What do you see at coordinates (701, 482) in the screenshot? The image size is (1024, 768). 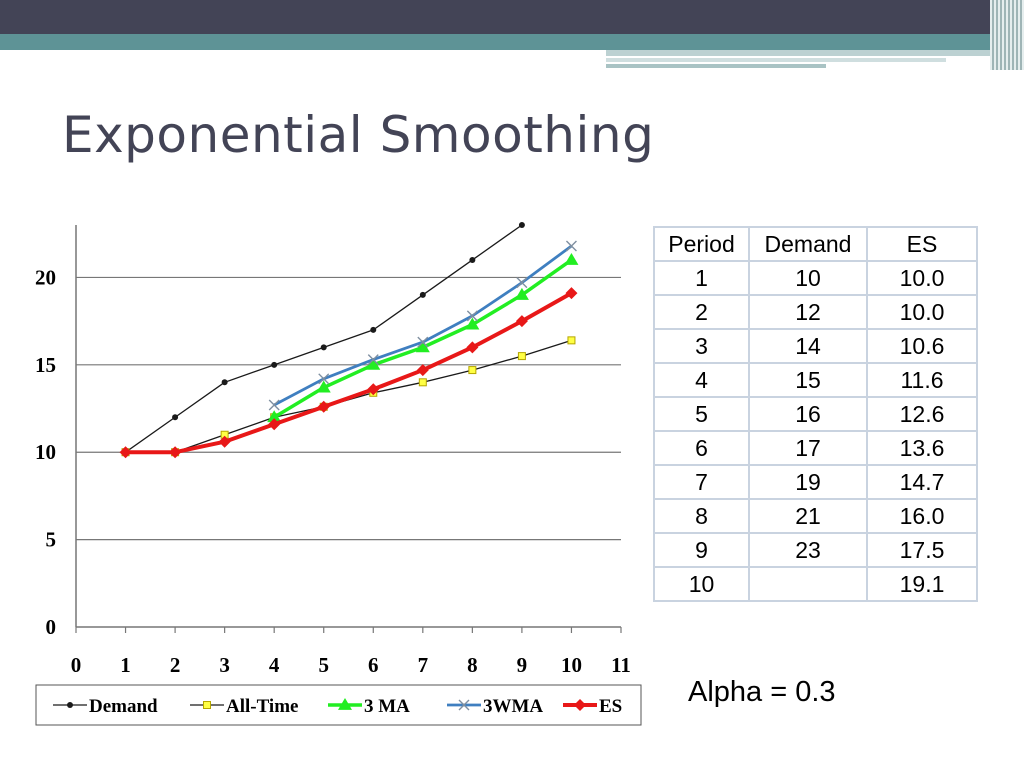 I see `table-cell: 7` at bounding box center [701, 482].